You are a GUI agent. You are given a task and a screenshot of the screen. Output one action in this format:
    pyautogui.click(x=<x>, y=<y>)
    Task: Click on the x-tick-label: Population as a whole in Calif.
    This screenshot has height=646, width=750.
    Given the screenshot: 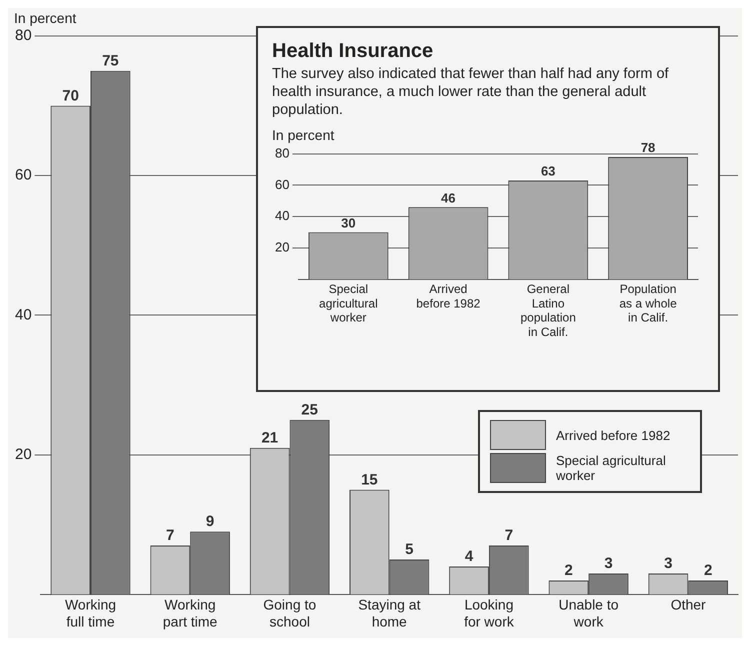 What is the action you would take?
    pyautogui.click(x=648, y=303)
    